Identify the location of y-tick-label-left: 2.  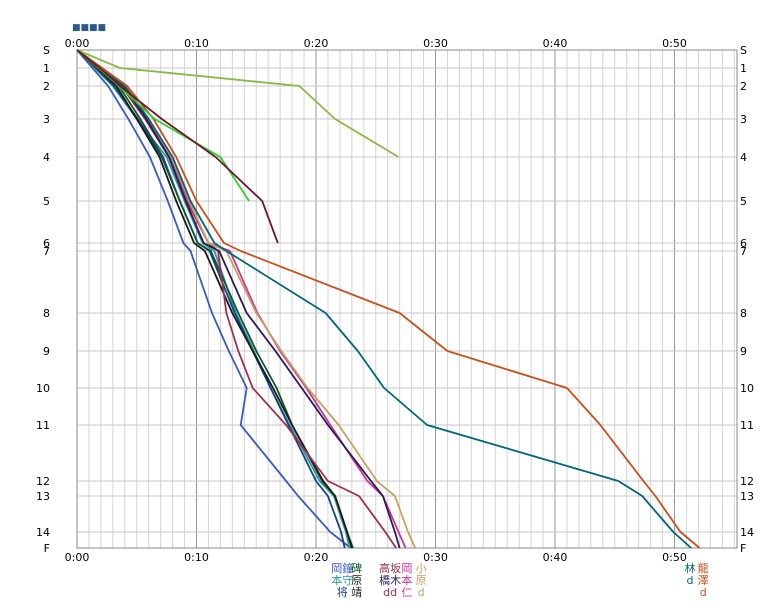
(46, 86).